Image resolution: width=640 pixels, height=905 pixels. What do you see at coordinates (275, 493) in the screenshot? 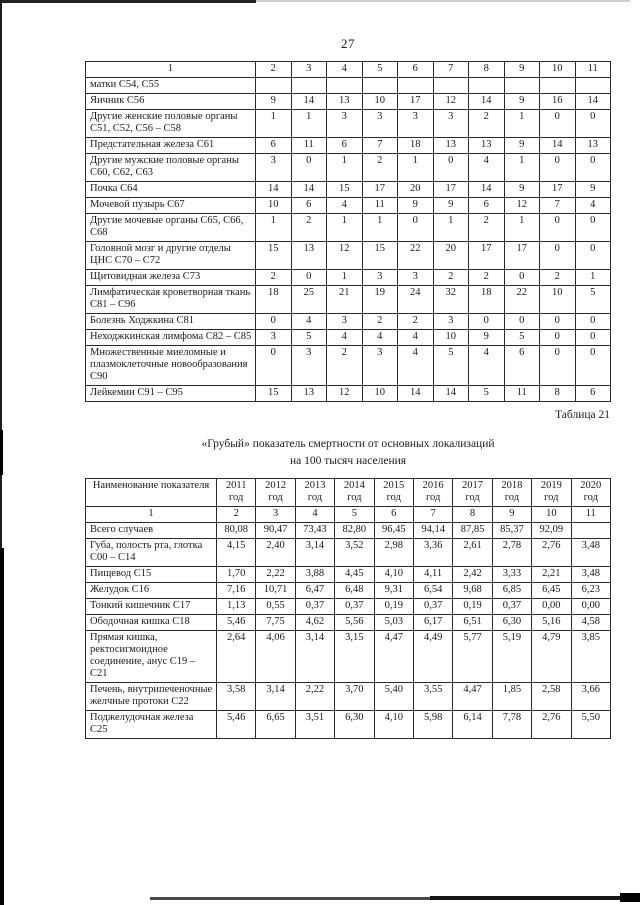
I see `year-header: 2012 год` at bounding box center [275, 493].